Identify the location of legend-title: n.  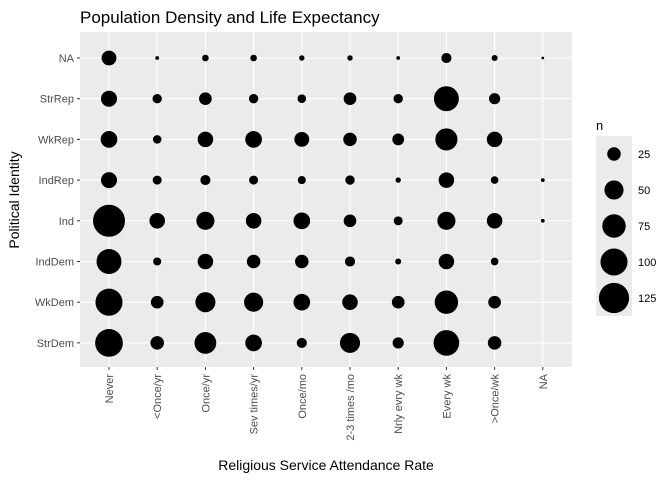
(599, 125).